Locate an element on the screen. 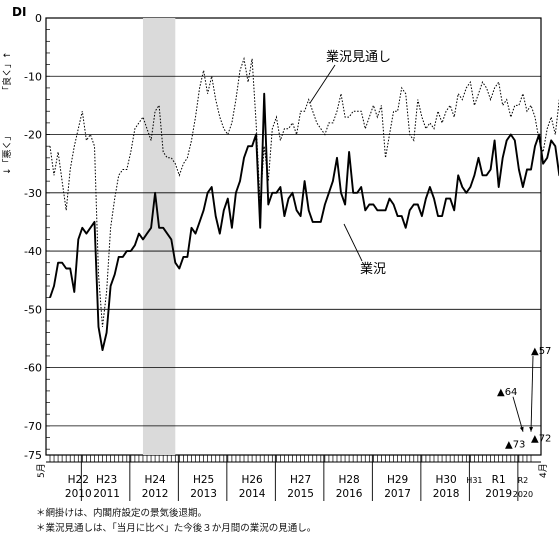 The height and width of the screenshot is (541, 559). value-annotation: ▲57 is located at coordinates (541, 351).